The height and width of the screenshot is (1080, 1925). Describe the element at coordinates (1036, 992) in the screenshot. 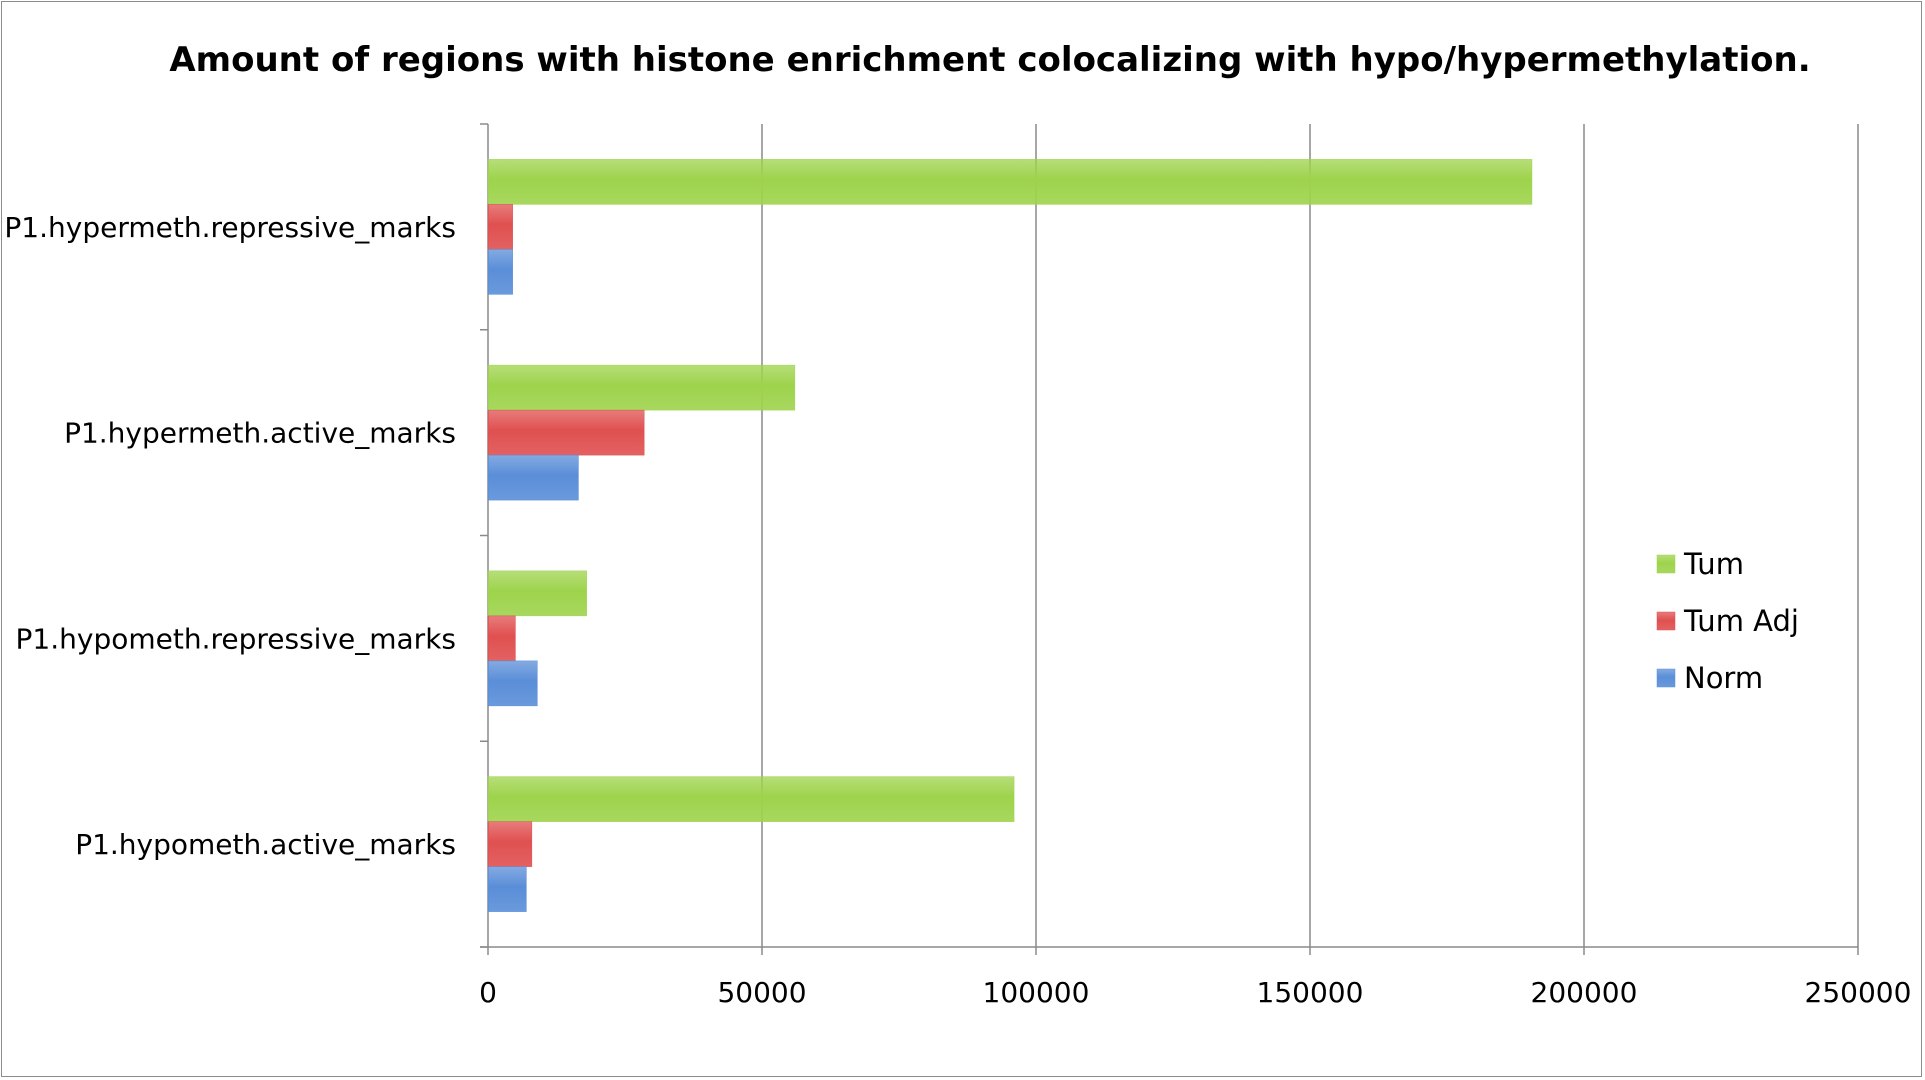

I see `x-tick-label: 100000` at that location.